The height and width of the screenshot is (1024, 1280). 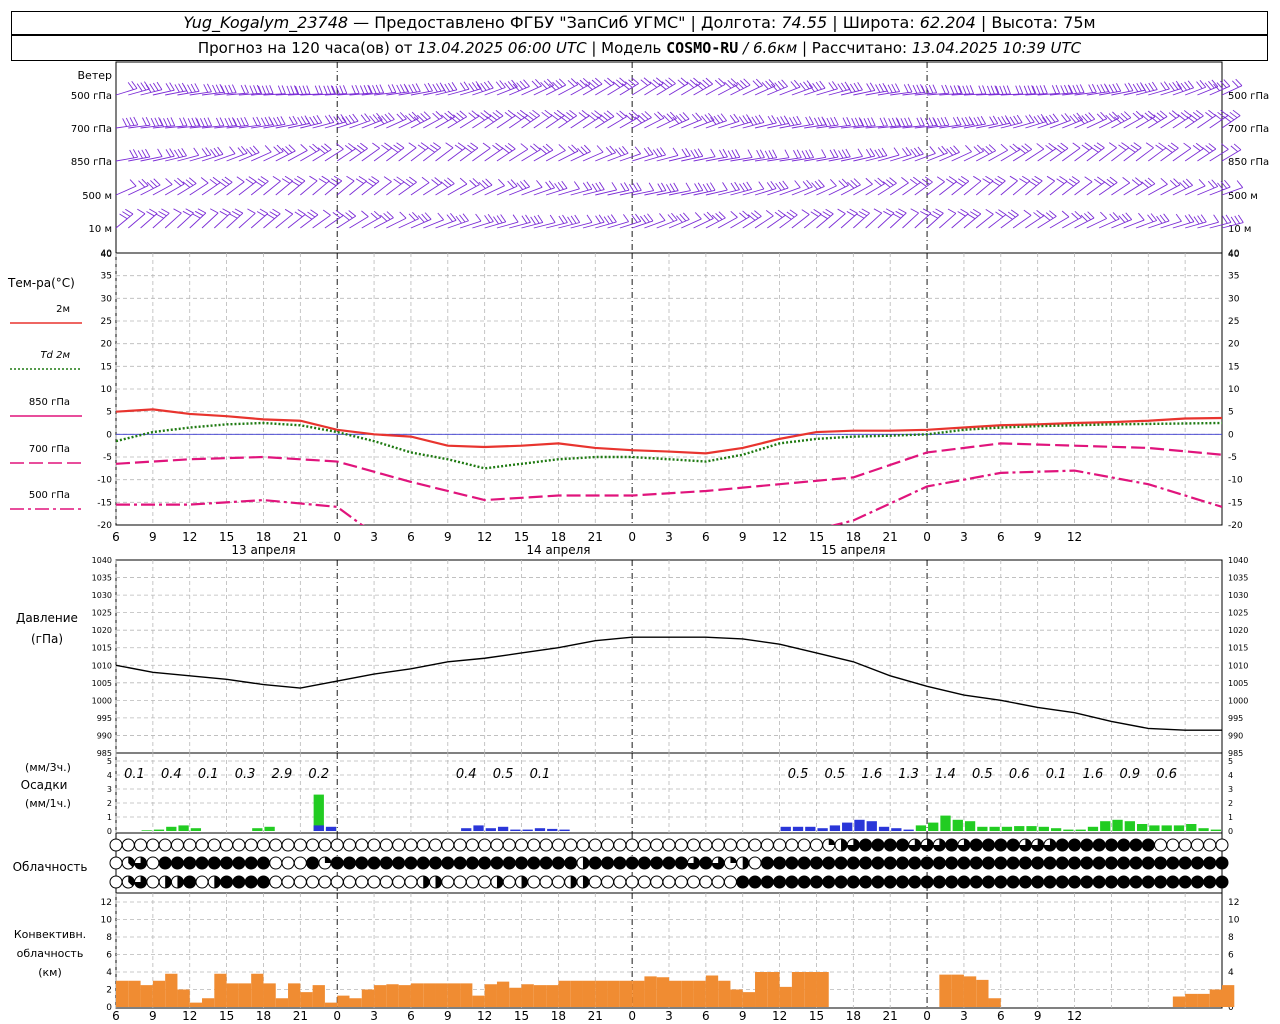 I want to click on press-ytick-left: 990, so click(x=104, y=735).